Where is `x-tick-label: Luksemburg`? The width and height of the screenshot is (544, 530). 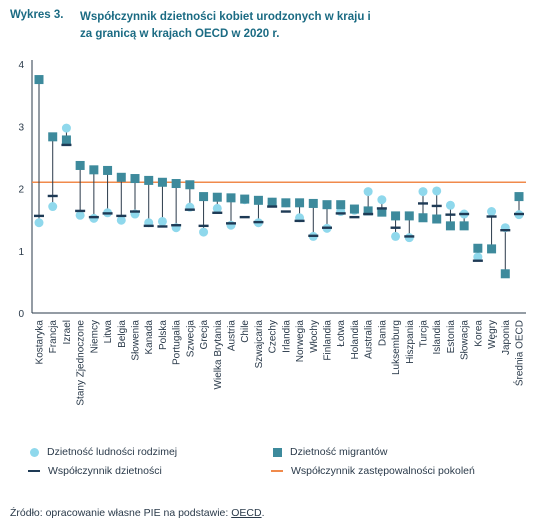
x-tick-label: Luksemburg is located at coordinates (396, 347).